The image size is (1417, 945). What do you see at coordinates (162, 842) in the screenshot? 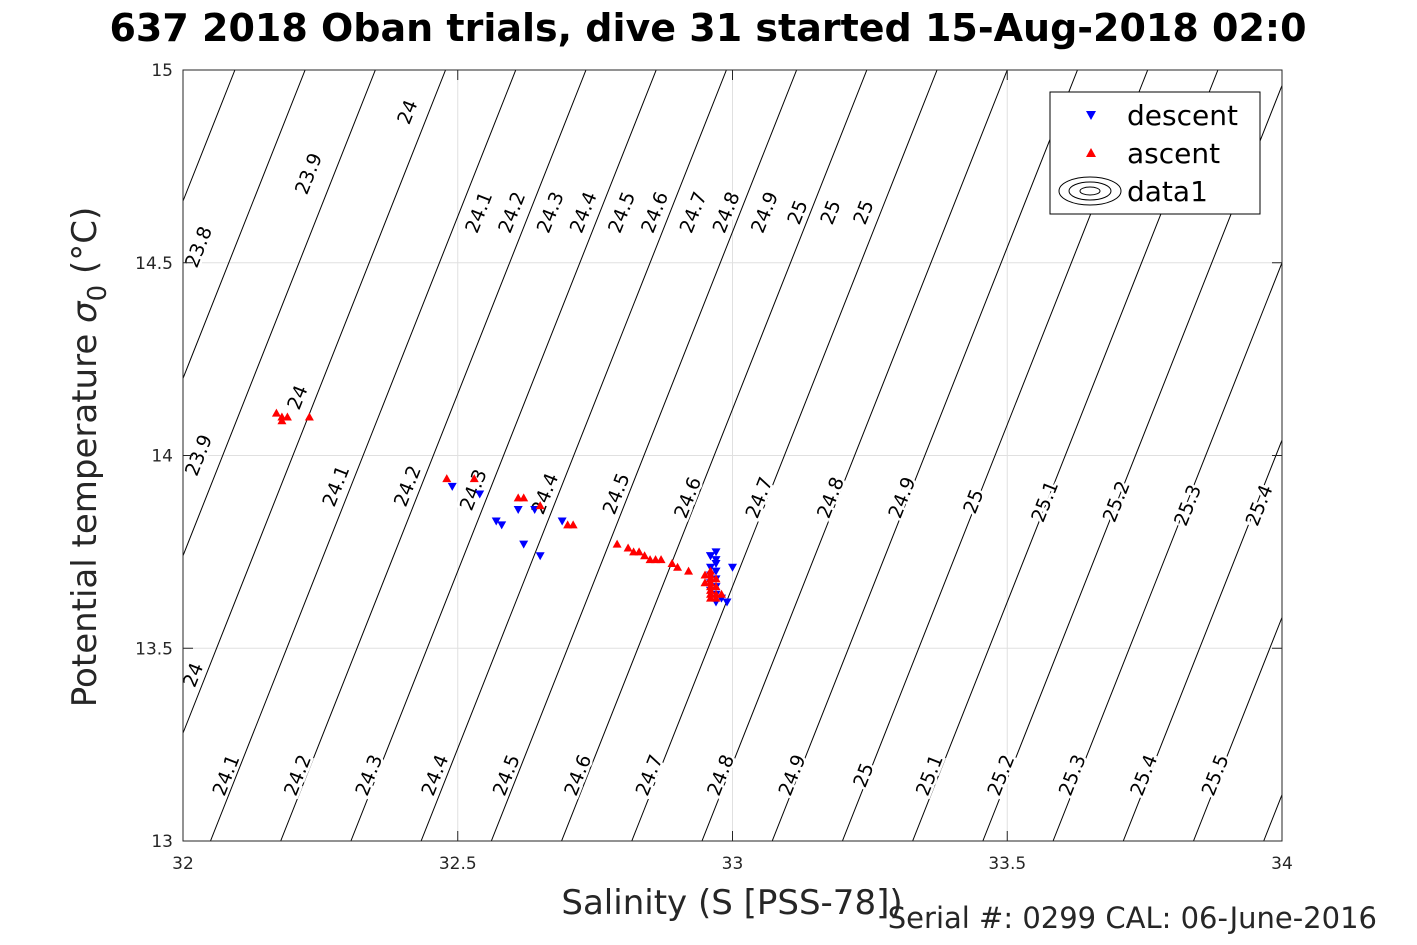
I see `y-tick-label: 13` at bounding box center [162, 842].